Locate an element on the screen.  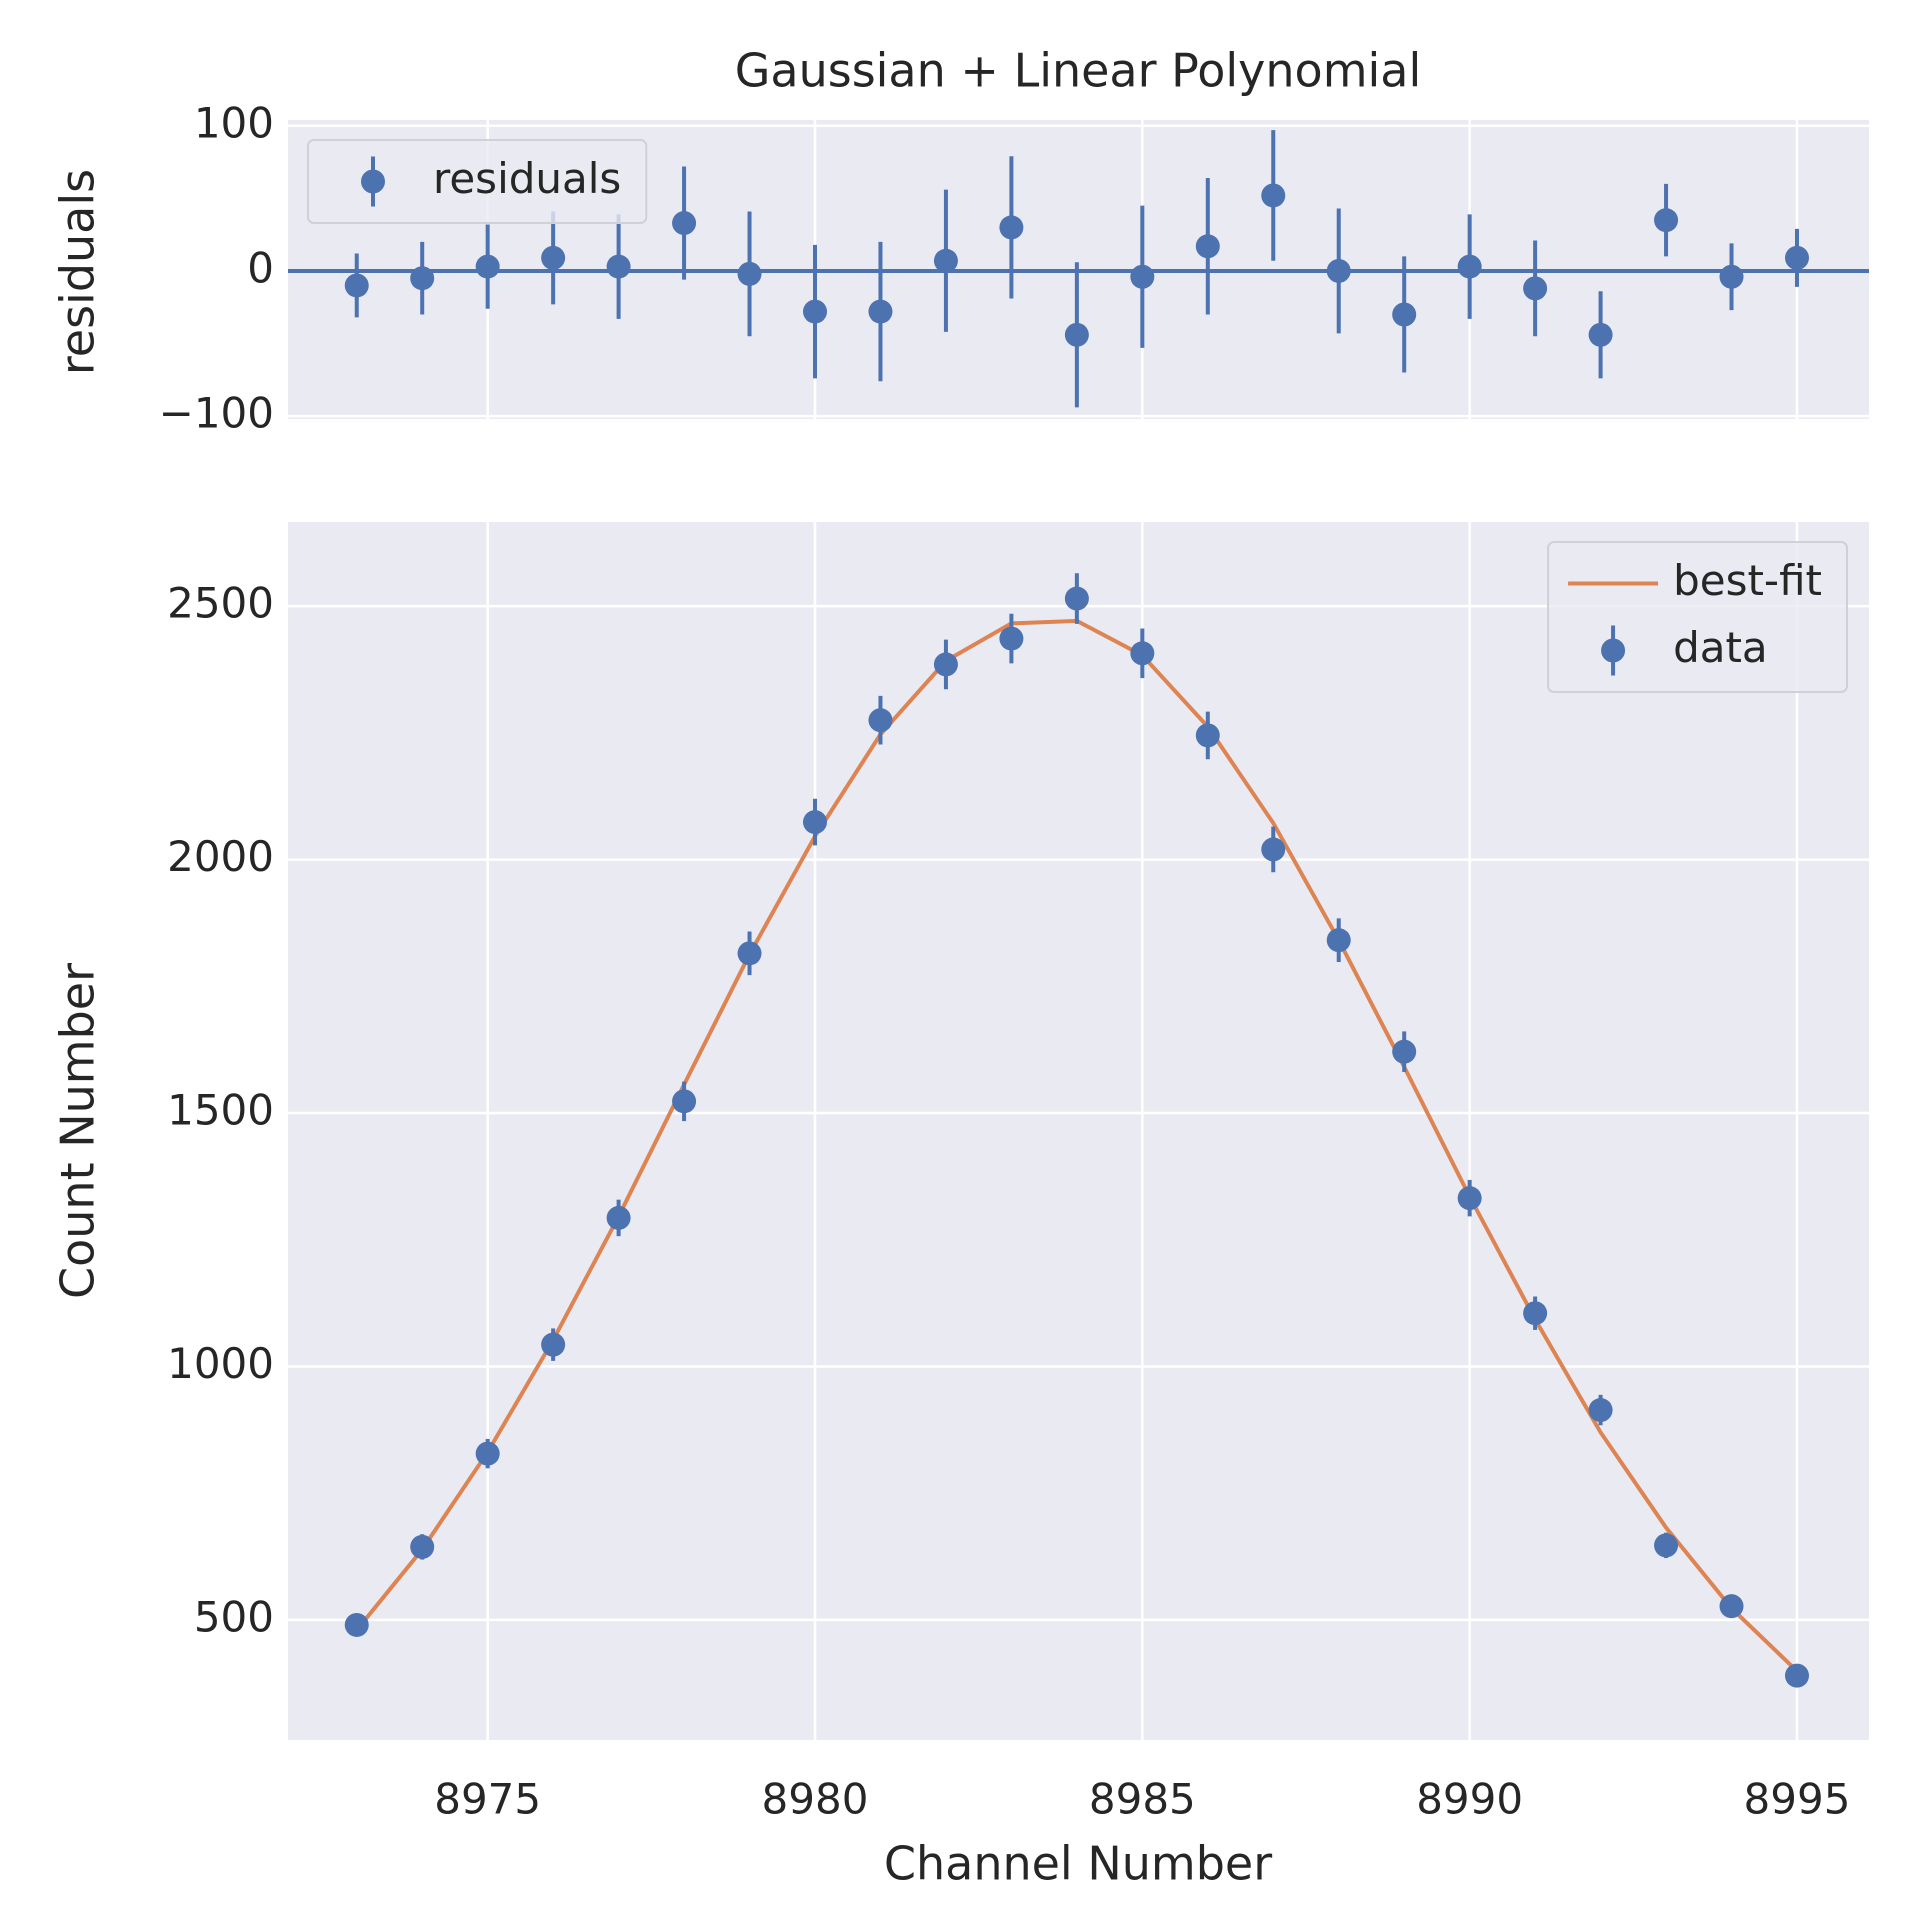
x-tick-label: 8980 is located at coordinates (815, 1799).